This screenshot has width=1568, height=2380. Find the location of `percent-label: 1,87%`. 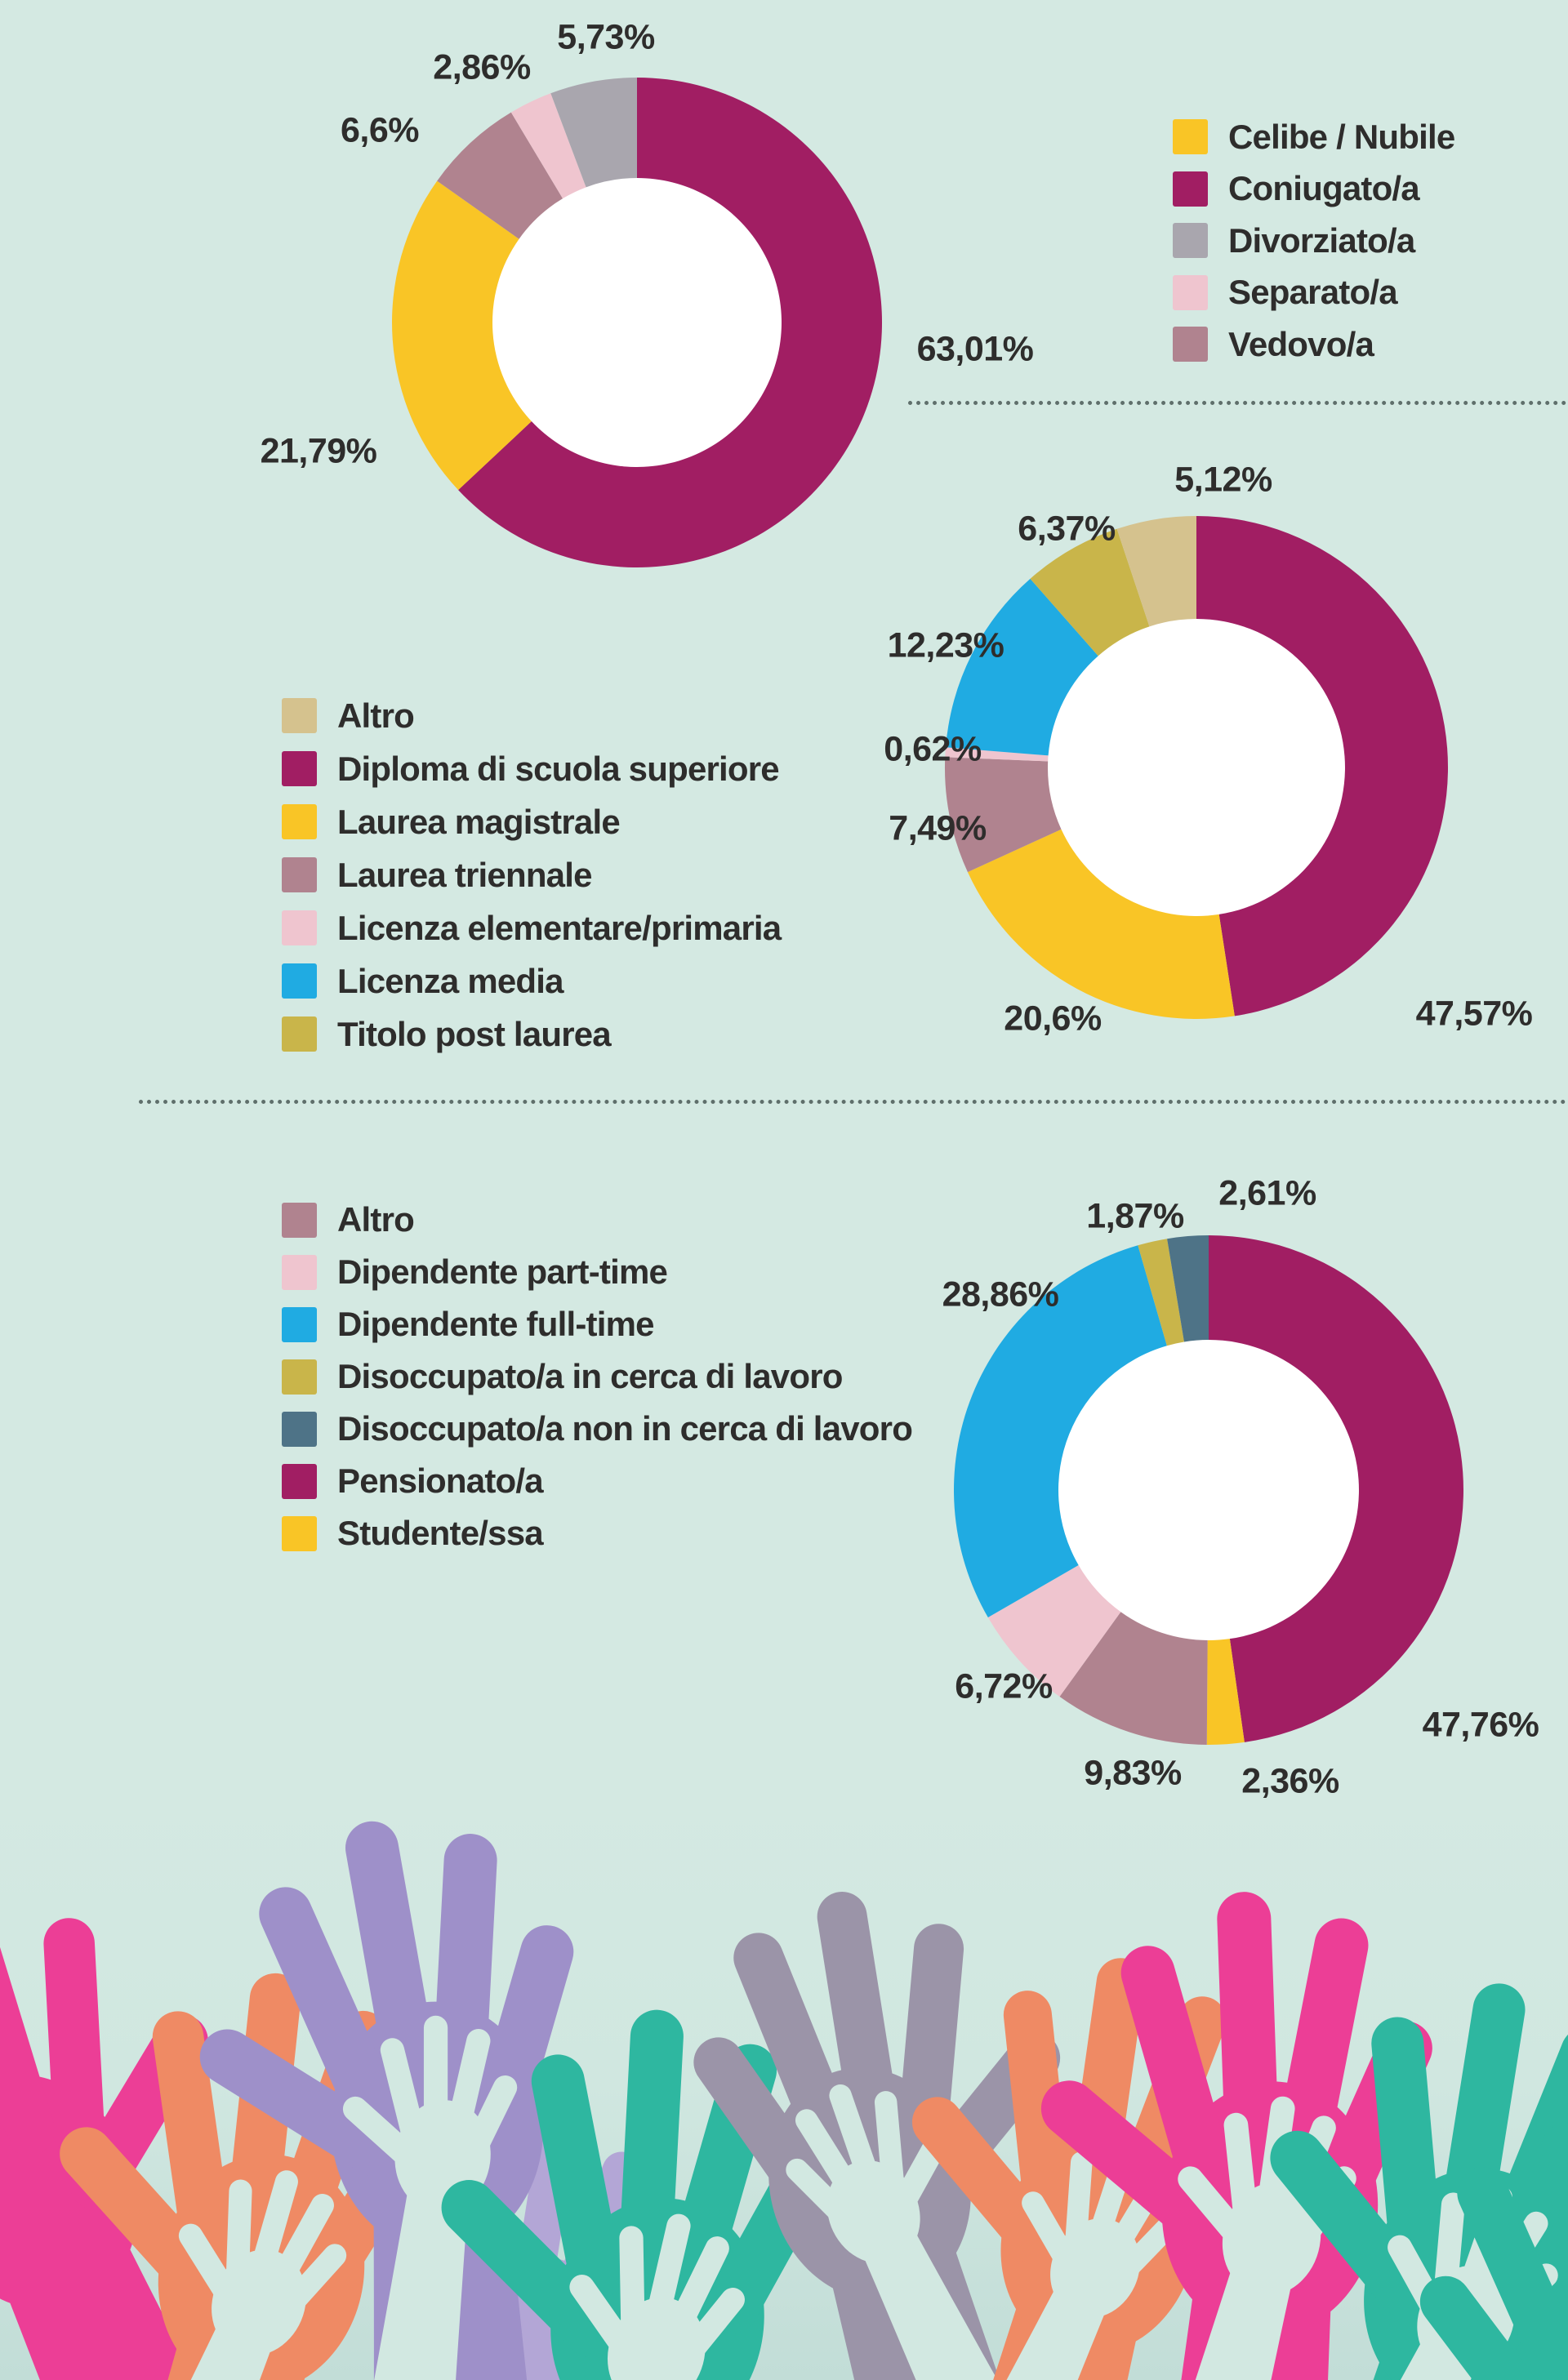

percent-label: 1,87% is located at coordinates (1135, 1216).